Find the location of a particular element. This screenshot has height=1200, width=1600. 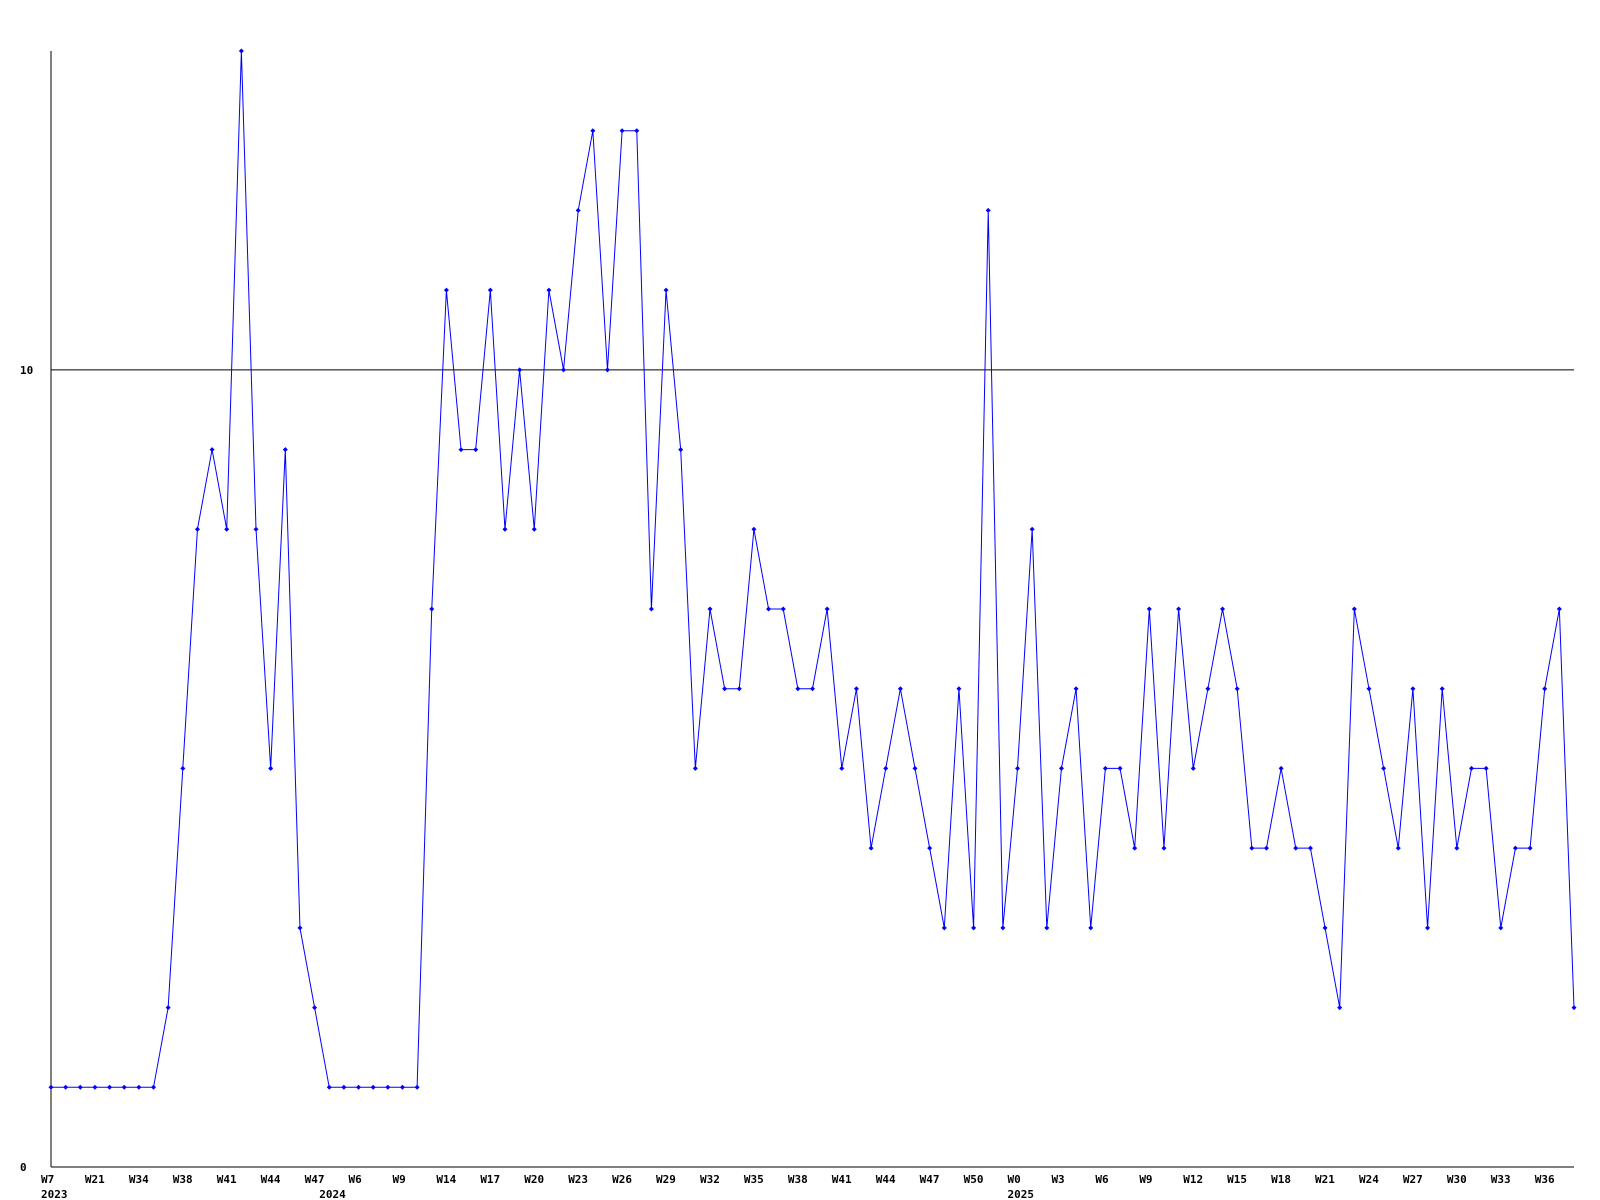

y-tick-label: 10 is located at coordinates (26, 370).